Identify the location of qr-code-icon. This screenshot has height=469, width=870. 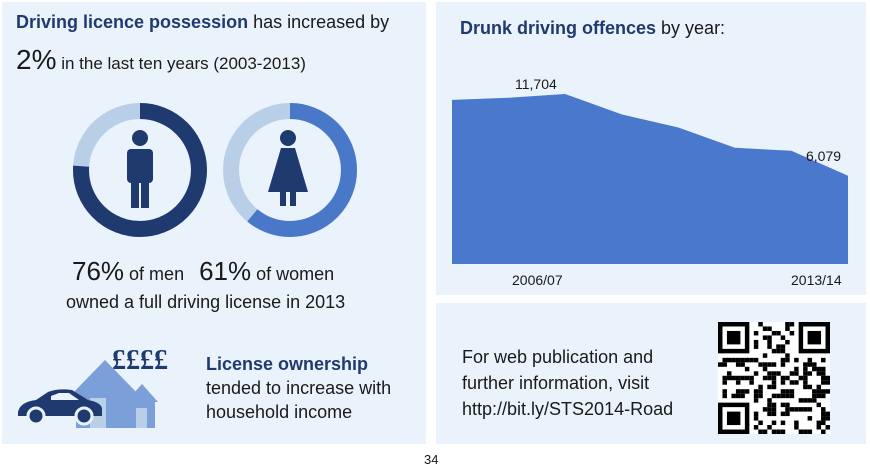
(774, 378).